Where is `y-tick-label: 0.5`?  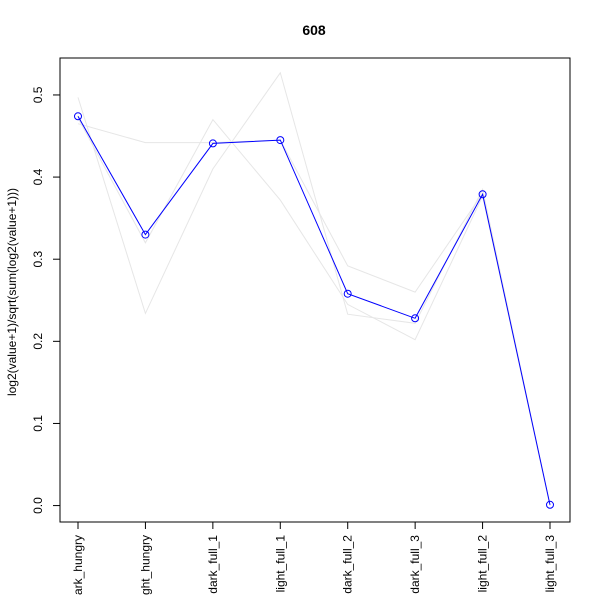
y-tick-label: 0.5 is located at coordinates (38, 94).